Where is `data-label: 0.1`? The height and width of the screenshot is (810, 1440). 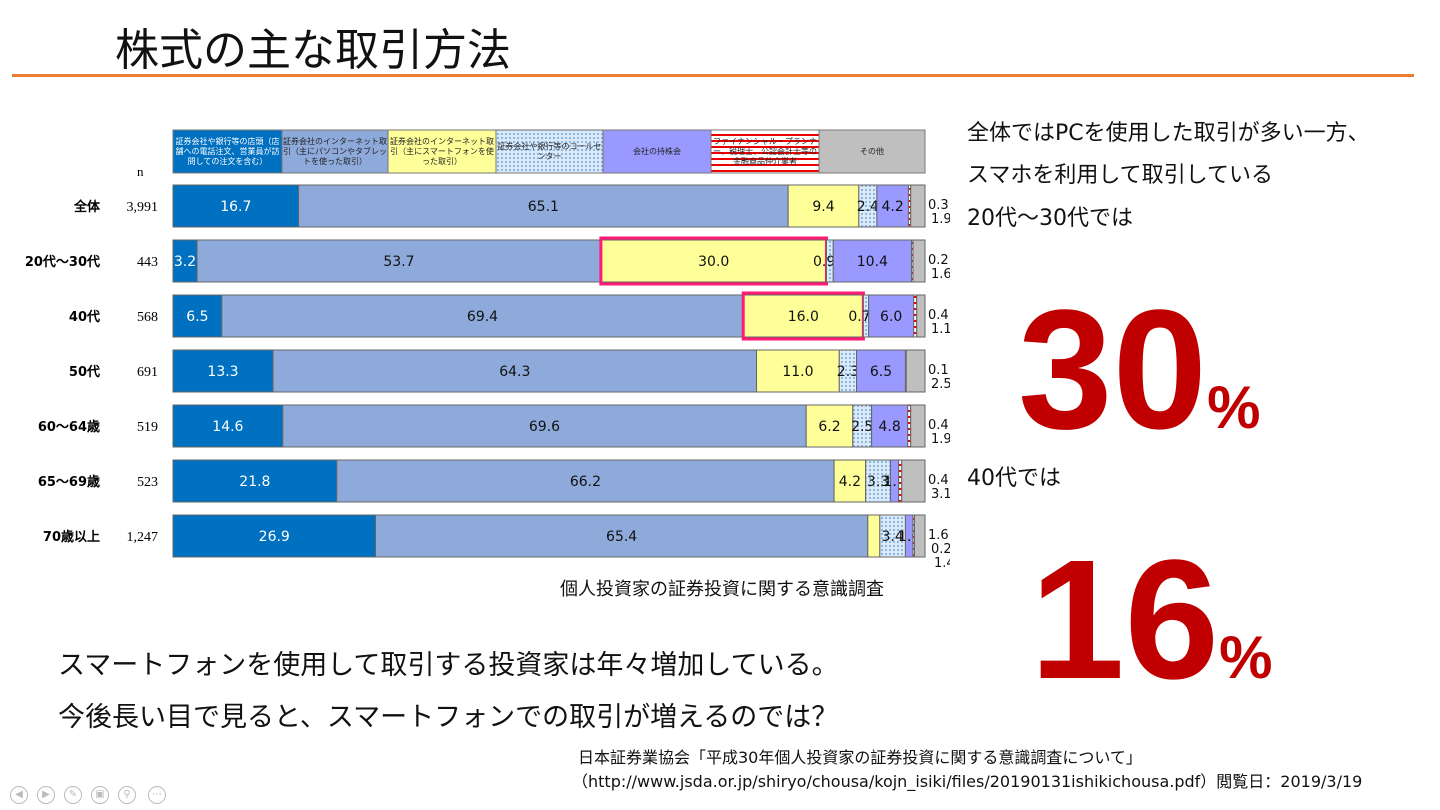
data-label: 0.1 is located at coordinates (938, 370).